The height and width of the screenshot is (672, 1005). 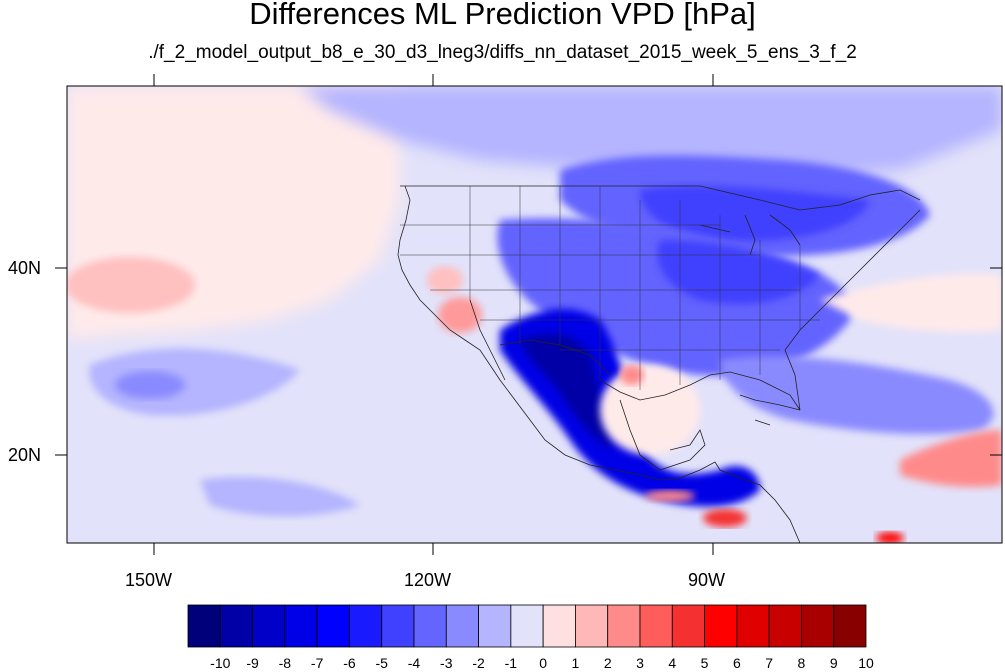 I want to click on field-pacific-red-patch, so click(x=131, y=285).